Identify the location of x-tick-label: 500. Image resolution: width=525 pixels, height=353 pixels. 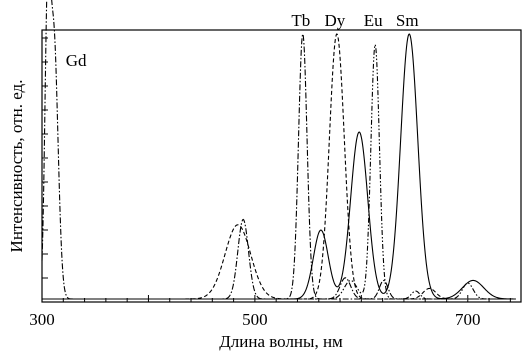
(255, 319).